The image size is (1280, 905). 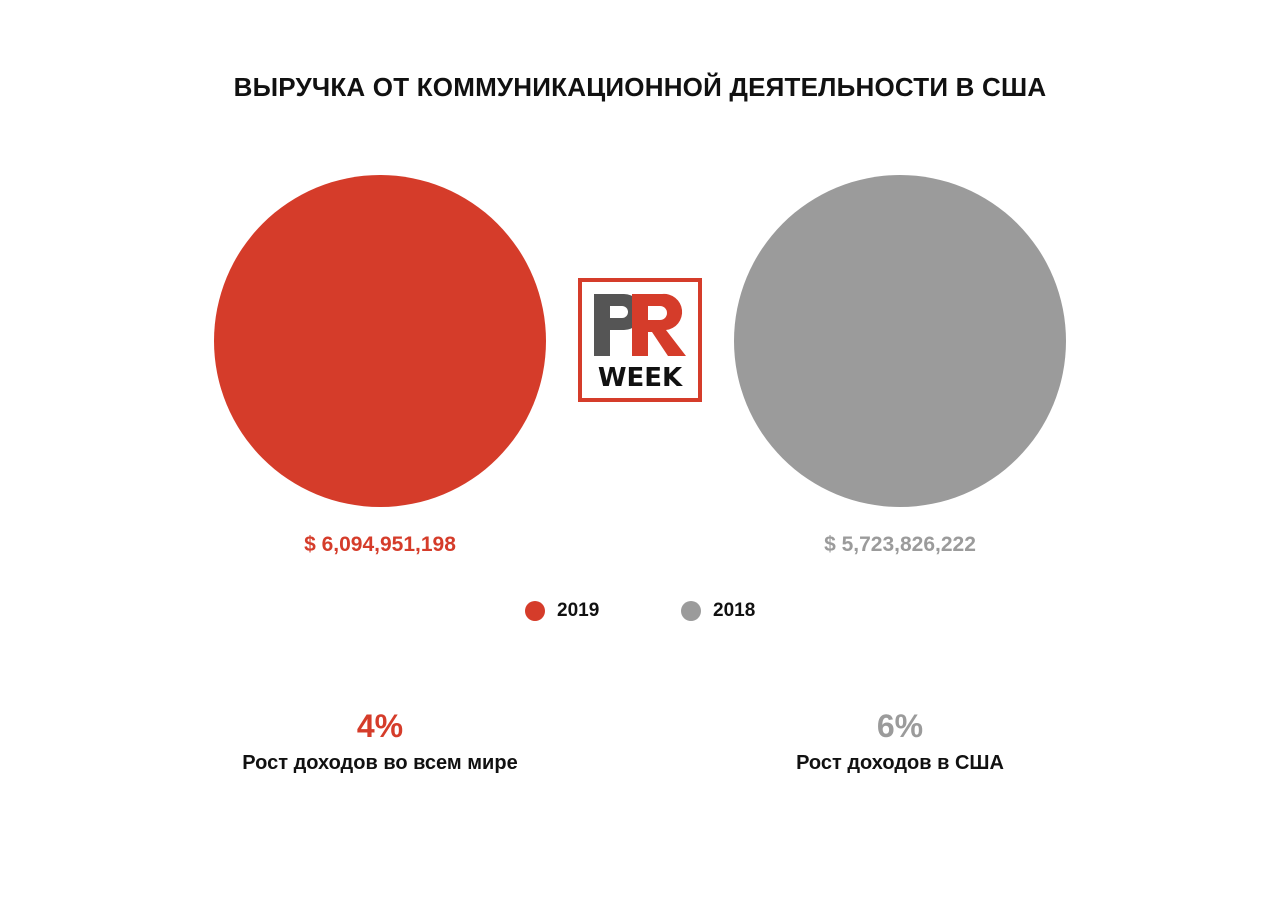 What do you see at coordinates (380, 763) in the screenshot?
I see `stat-caption-global: Рост доходов во всем мире` at bounding box center [380, 763].